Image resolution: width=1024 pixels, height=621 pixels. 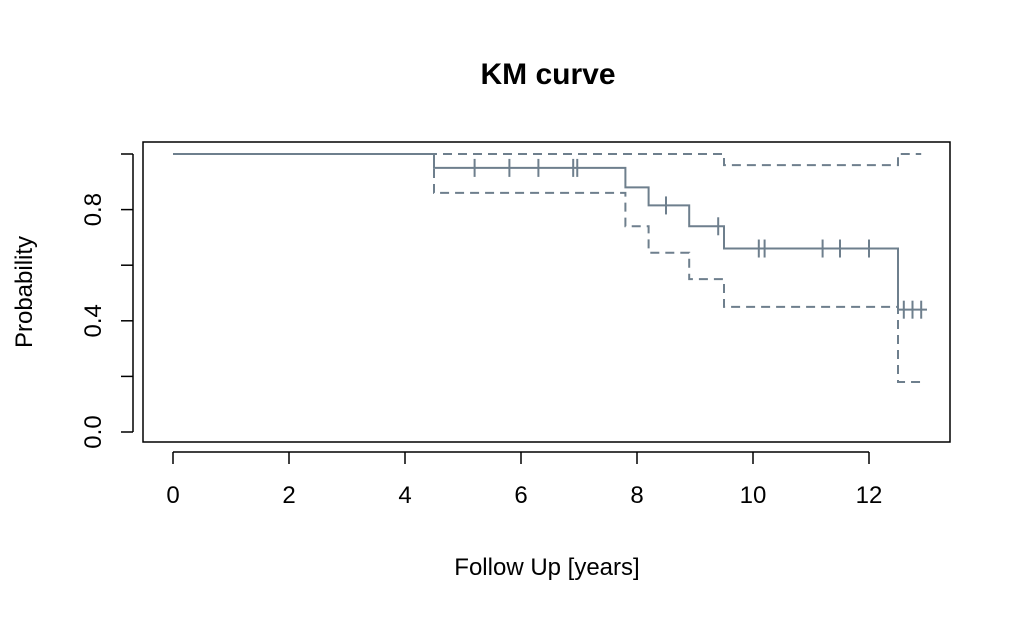 What do you see at coordinates (547, 74) in the screenshot?
I see `chart-title: KM curve` at bounding box center [547, 74].